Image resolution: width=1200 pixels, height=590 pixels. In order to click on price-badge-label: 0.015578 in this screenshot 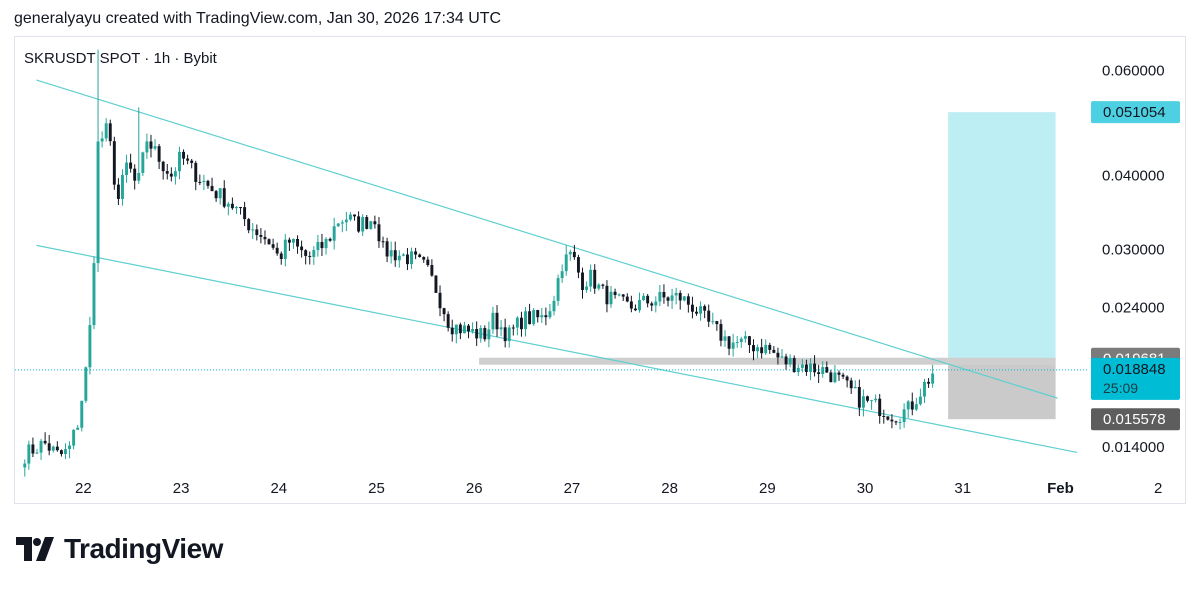, I will do `click(1134, 419)`.